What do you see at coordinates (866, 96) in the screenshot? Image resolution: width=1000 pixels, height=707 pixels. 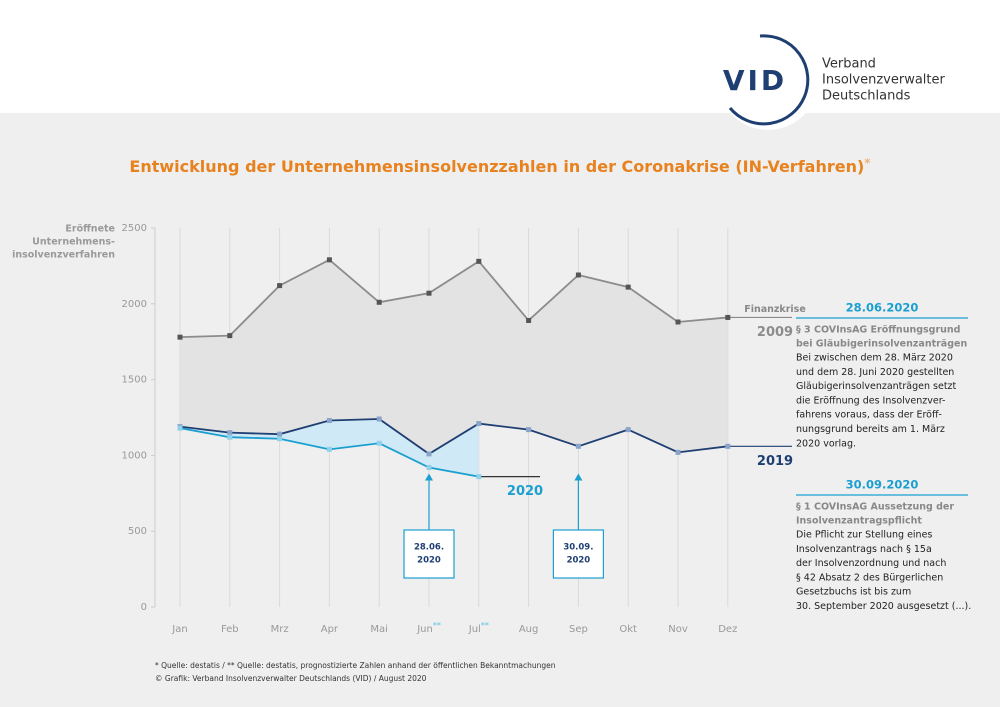 I see `org-line: Deutschlands` at bounding box center [866, 96].